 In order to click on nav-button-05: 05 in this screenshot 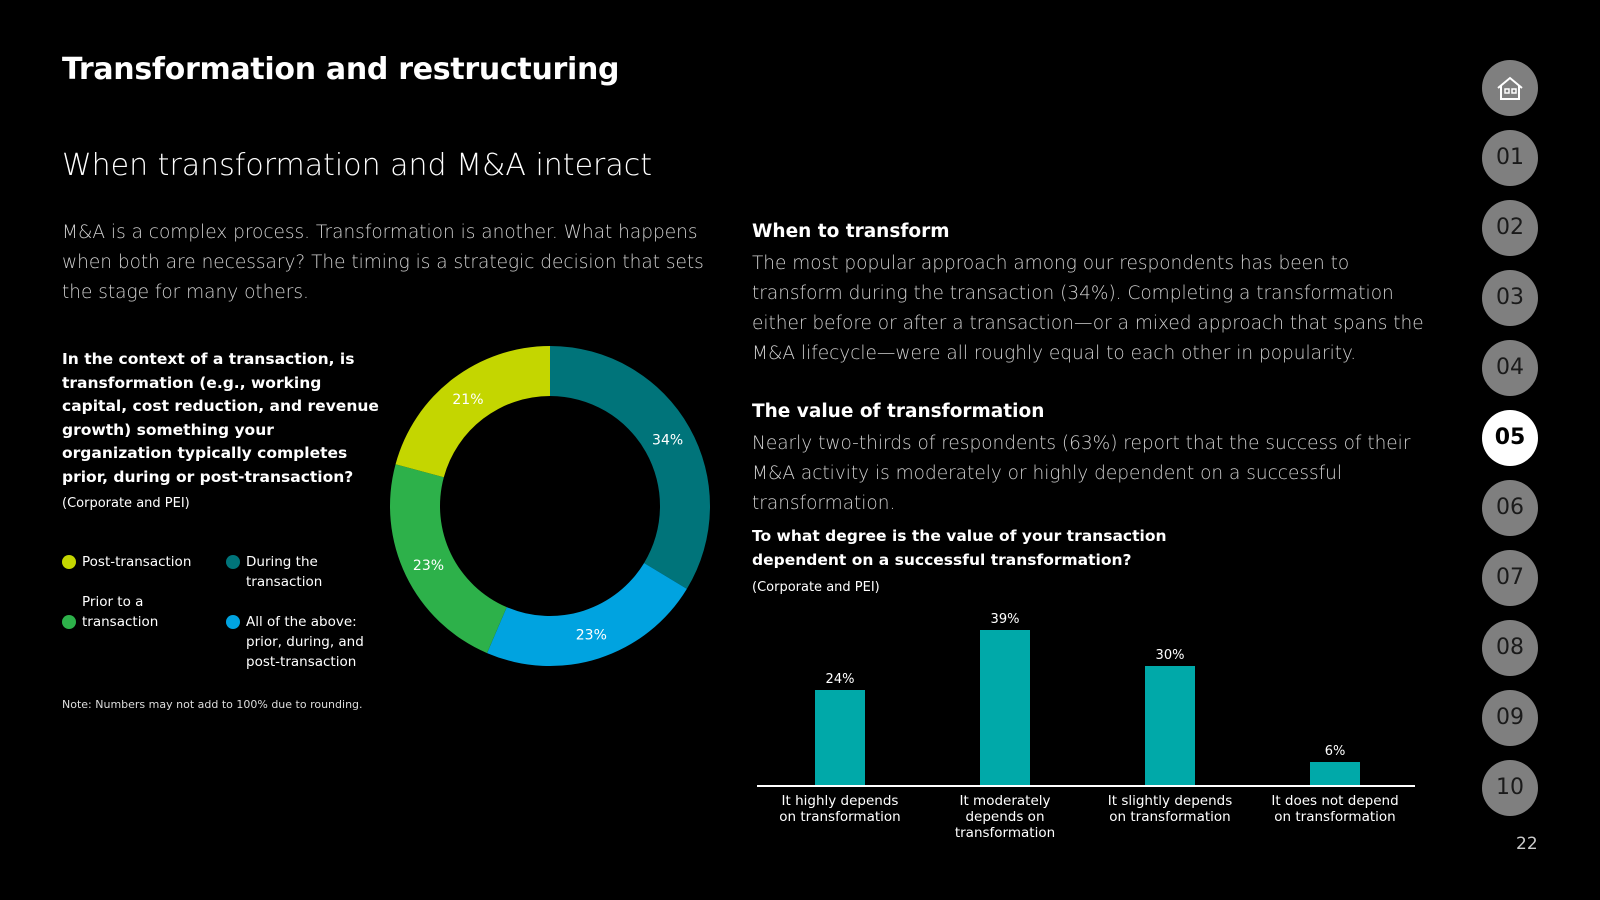, I will do `click(1510, 438)`.